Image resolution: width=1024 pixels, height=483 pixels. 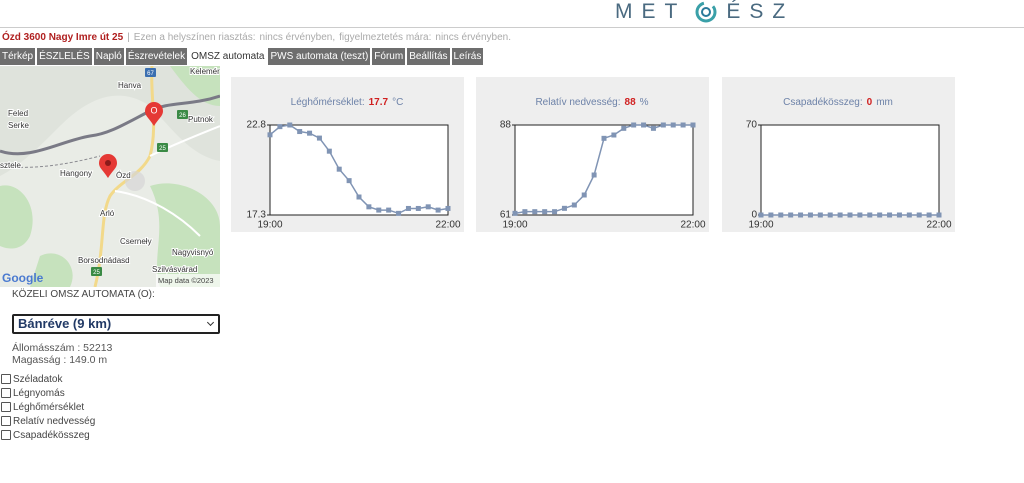 I want to click on tab: Leírás, so click(x=467, y=56).